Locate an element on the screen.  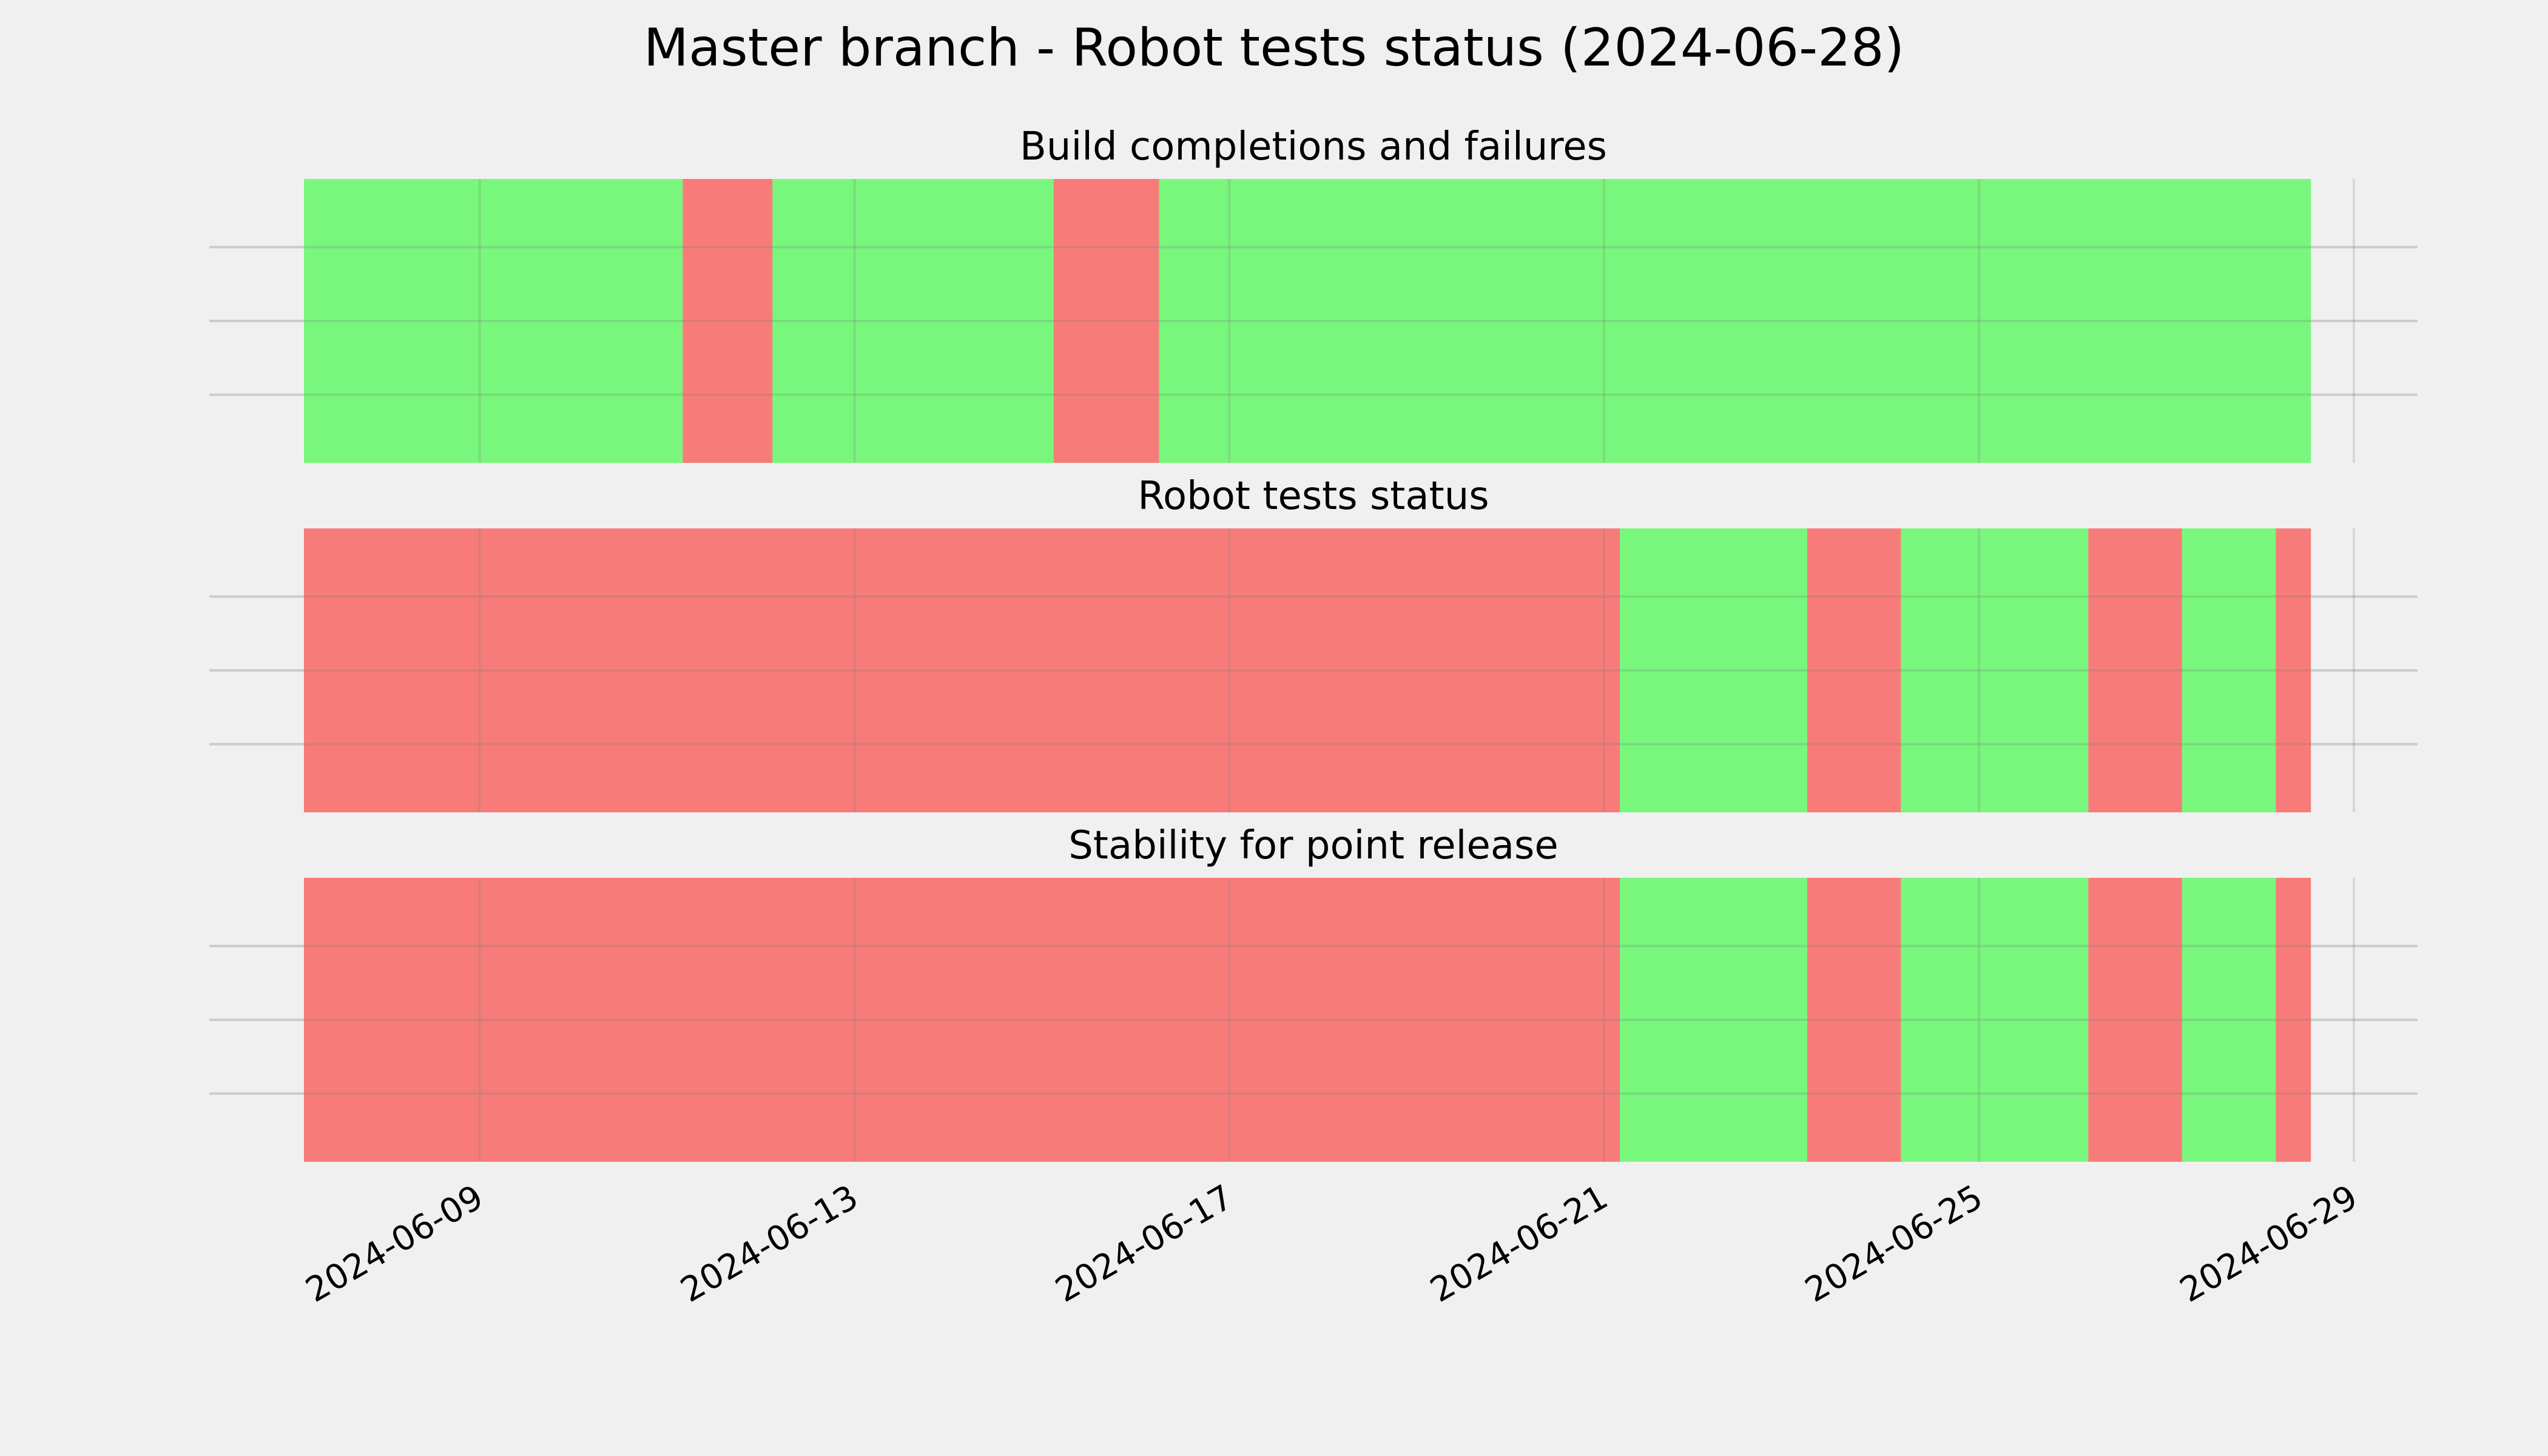
panel-title: Build completions and failures is located at coordinates (1313, 146).